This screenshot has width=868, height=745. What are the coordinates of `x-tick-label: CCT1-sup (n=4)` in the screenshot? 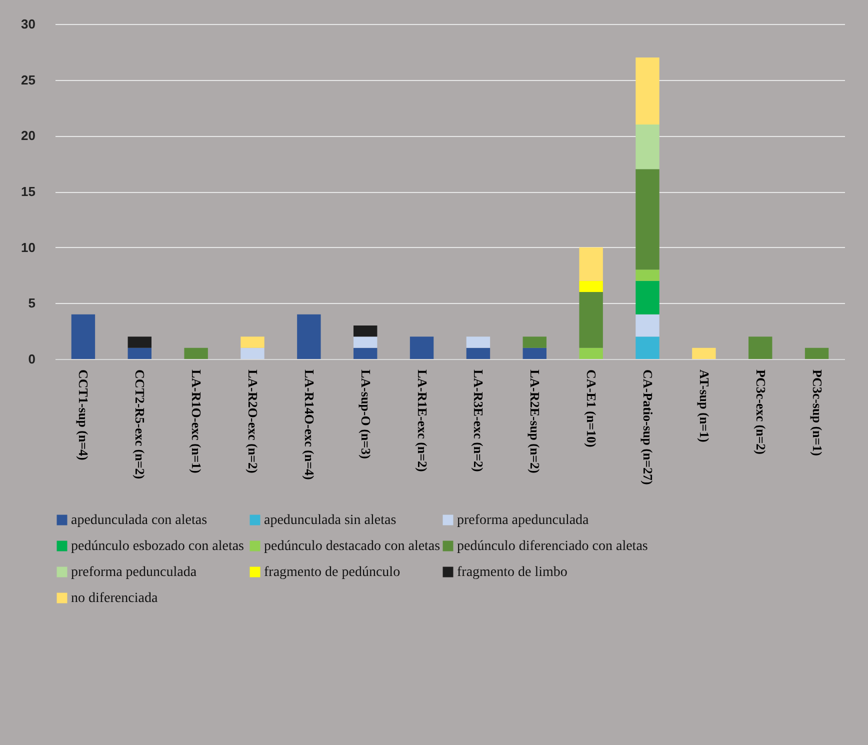 It's located at (84, 415).